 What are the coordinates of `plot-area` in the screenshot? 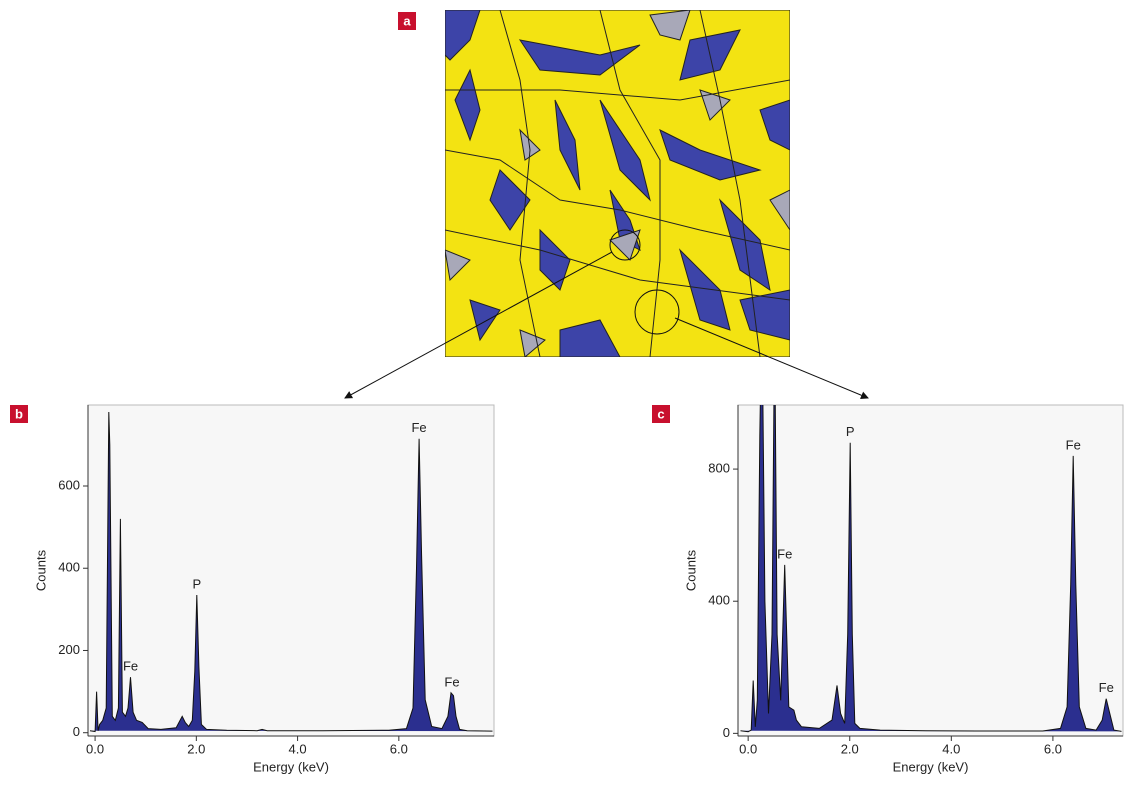 It's located at (930, 570).